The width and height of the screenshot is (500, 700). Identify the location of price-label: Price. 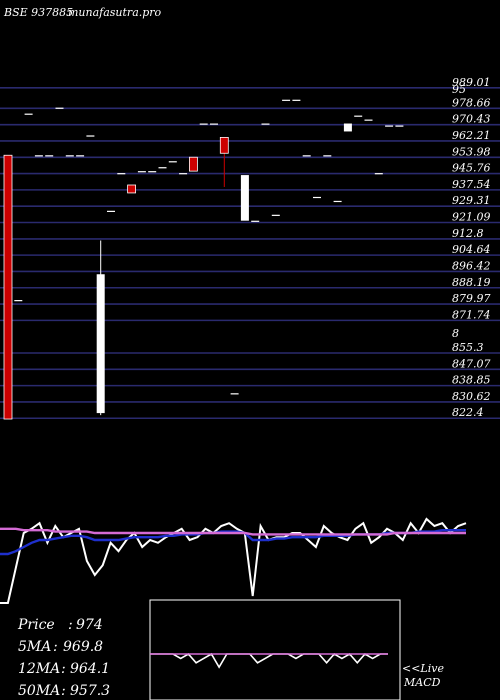
(36, 625).